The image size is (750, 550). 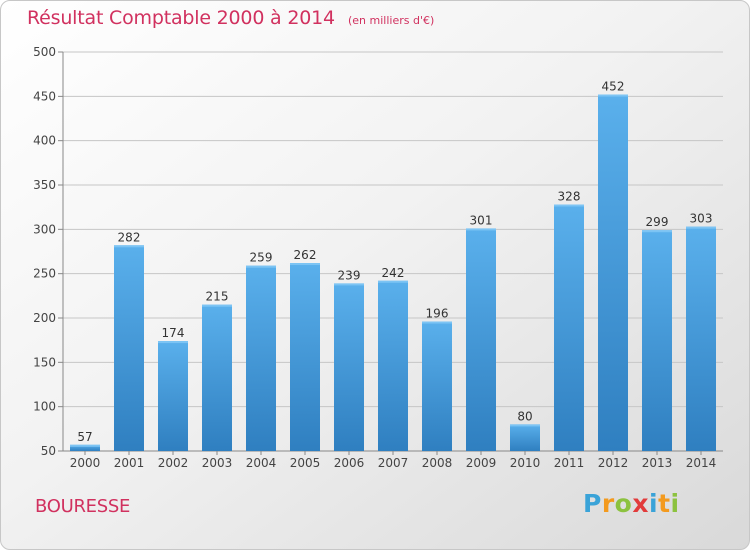 I want to click on data-label: 262, so click(x=305, y=255).